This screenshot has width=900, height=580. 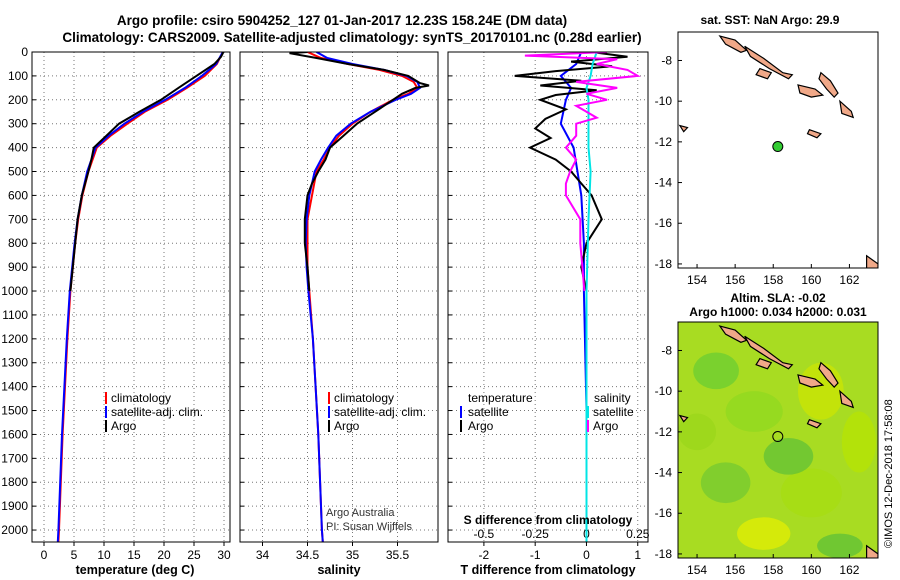 I want to click on map-content, so click(x=778, y=440).